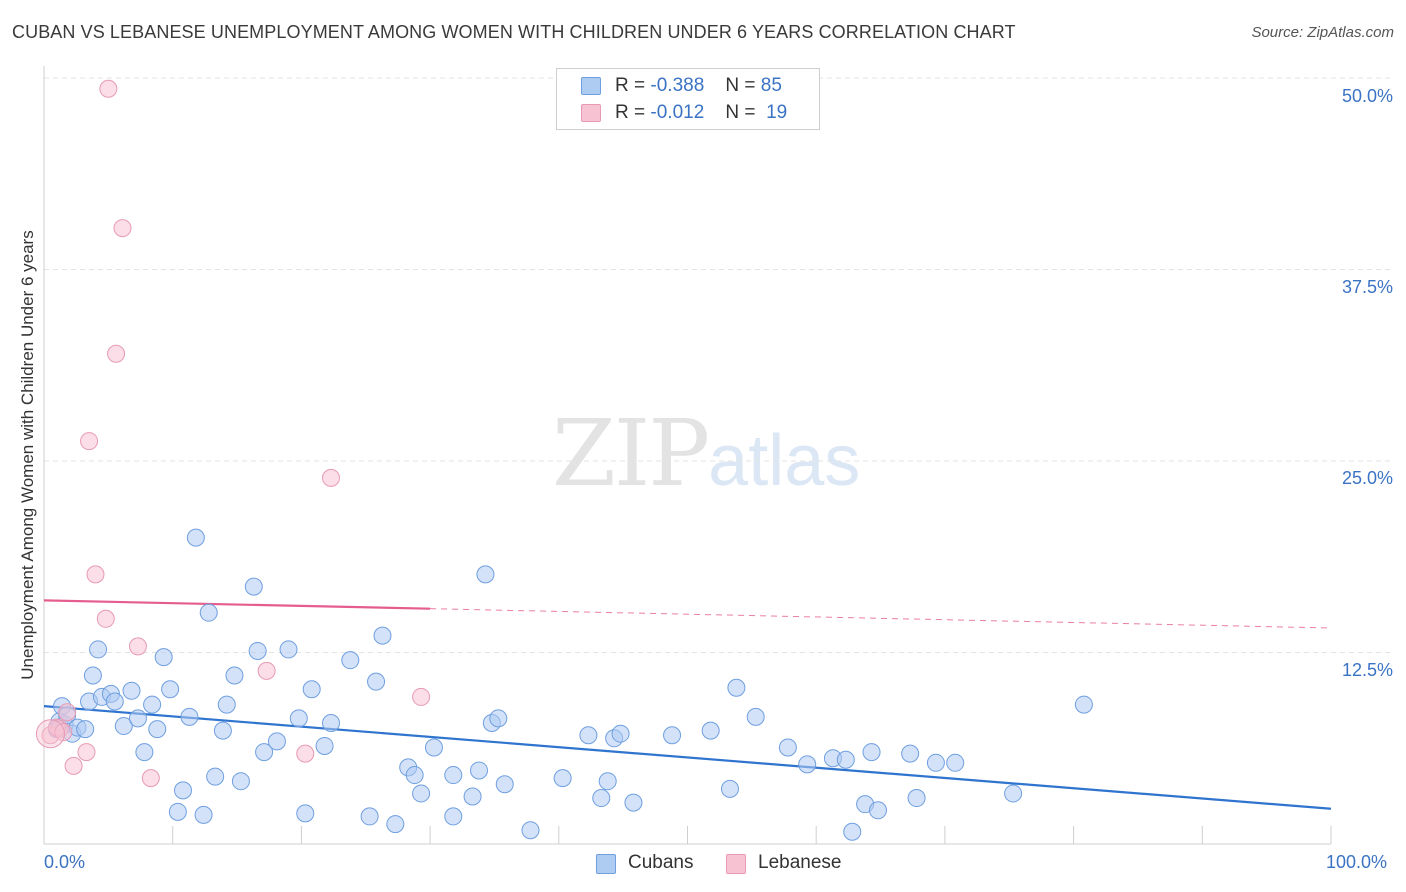  Describe the element at coordinates (65, 862) in the screenshot. I see `x-tick-label-0: 0.0%` at that location.